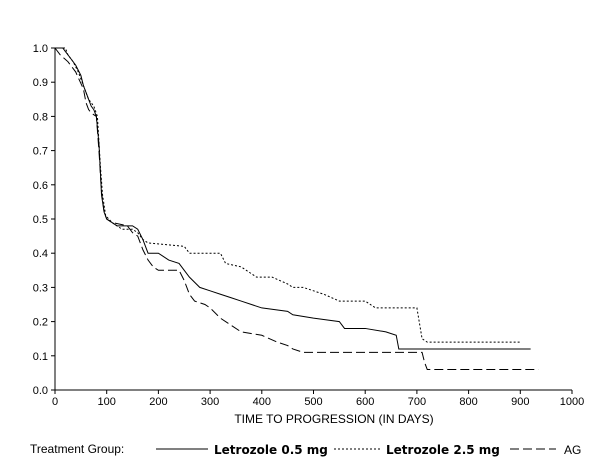  Describe the element at coordinates (520, 402) in the screenshot. I see `x-tick-label: 900` at that location.